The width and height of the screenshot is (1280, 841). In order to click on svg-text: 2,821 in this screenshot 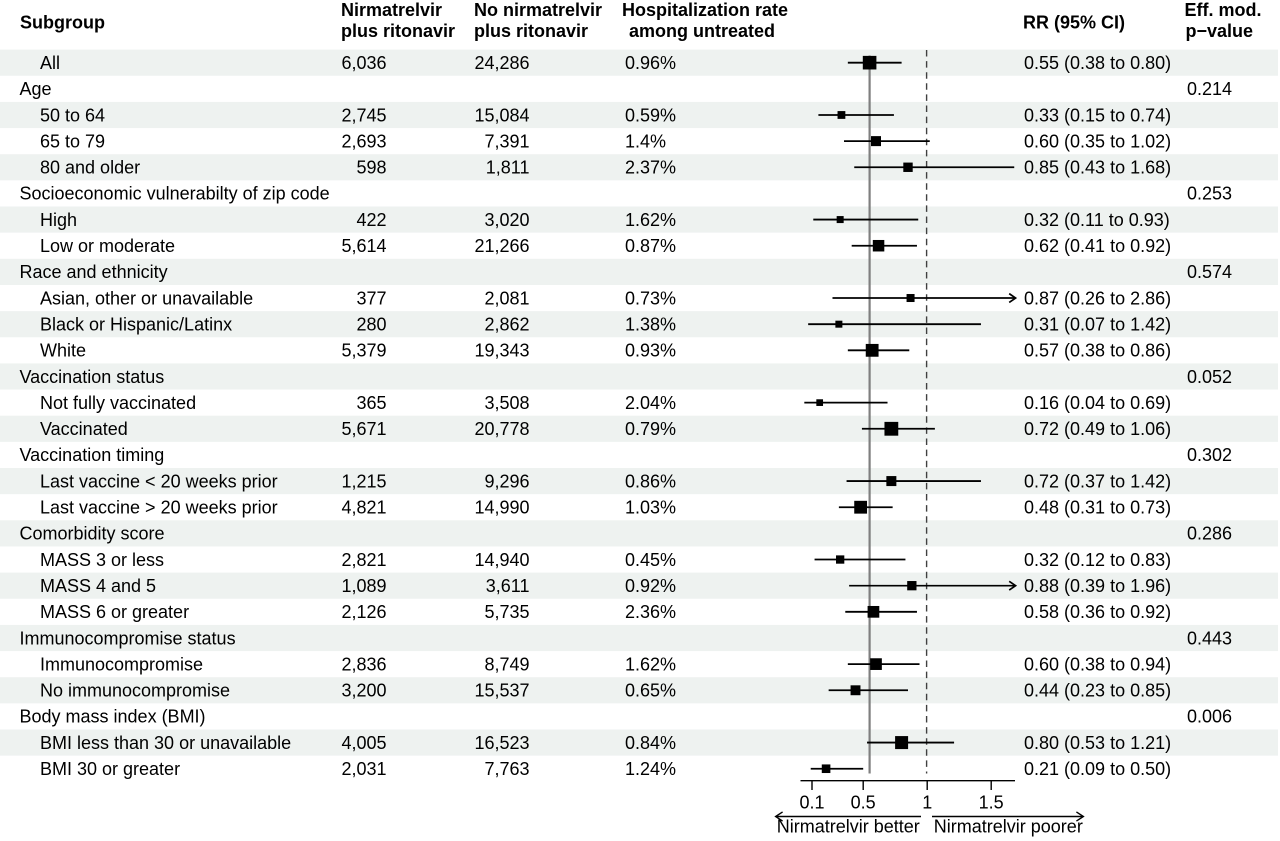, I will do `click(363, 560)`.